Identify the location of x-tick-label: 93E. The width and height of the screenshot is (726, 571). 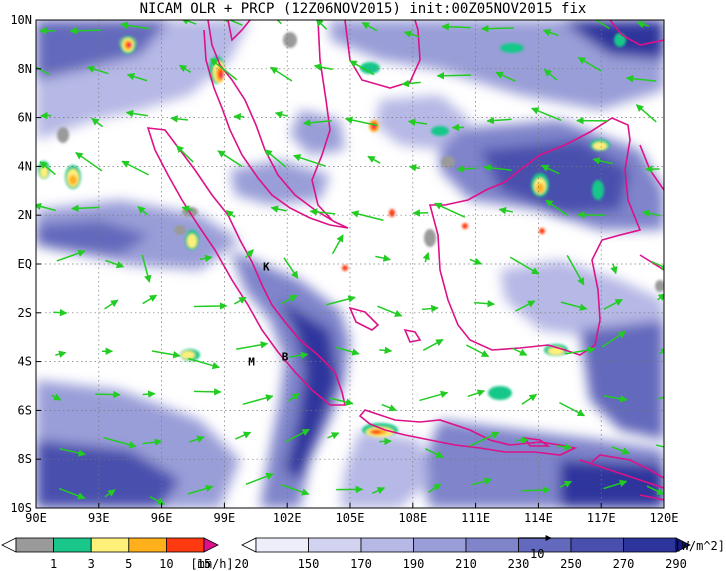
(99, 518).